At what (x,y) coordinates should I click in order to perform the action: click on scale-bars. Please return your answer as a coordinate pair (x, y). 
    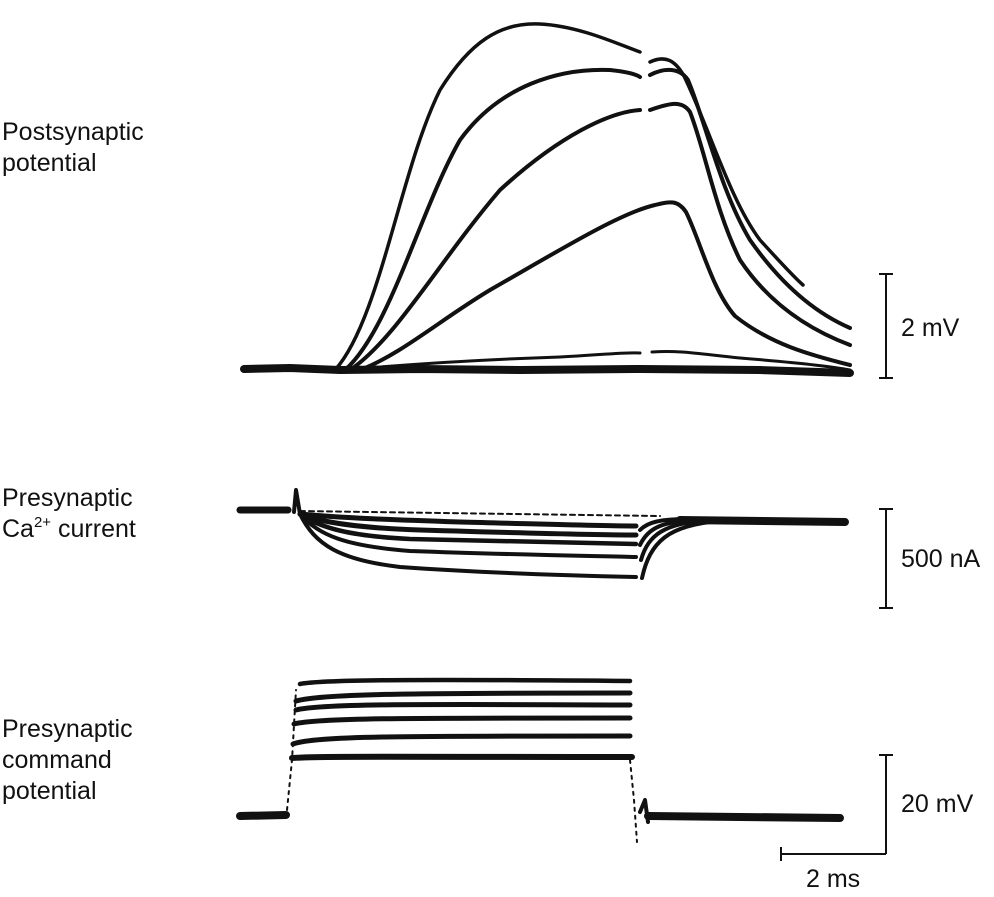
    Looking at the image, I should click on (836, 567).